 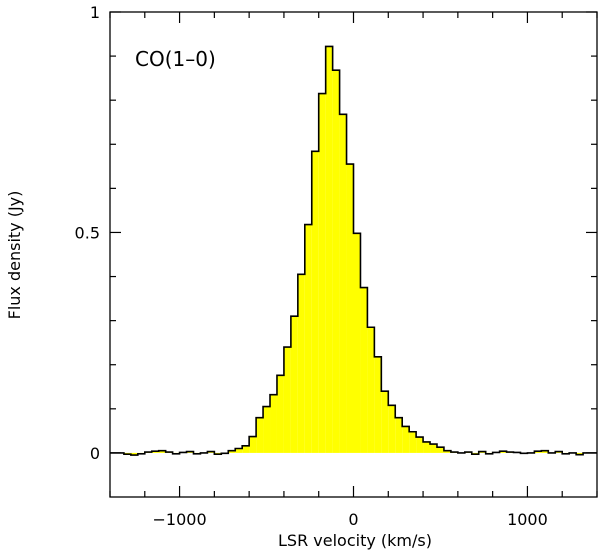 I want to click on x-axis-label: LSR velocity (km/s), so click(x=355, y=540).